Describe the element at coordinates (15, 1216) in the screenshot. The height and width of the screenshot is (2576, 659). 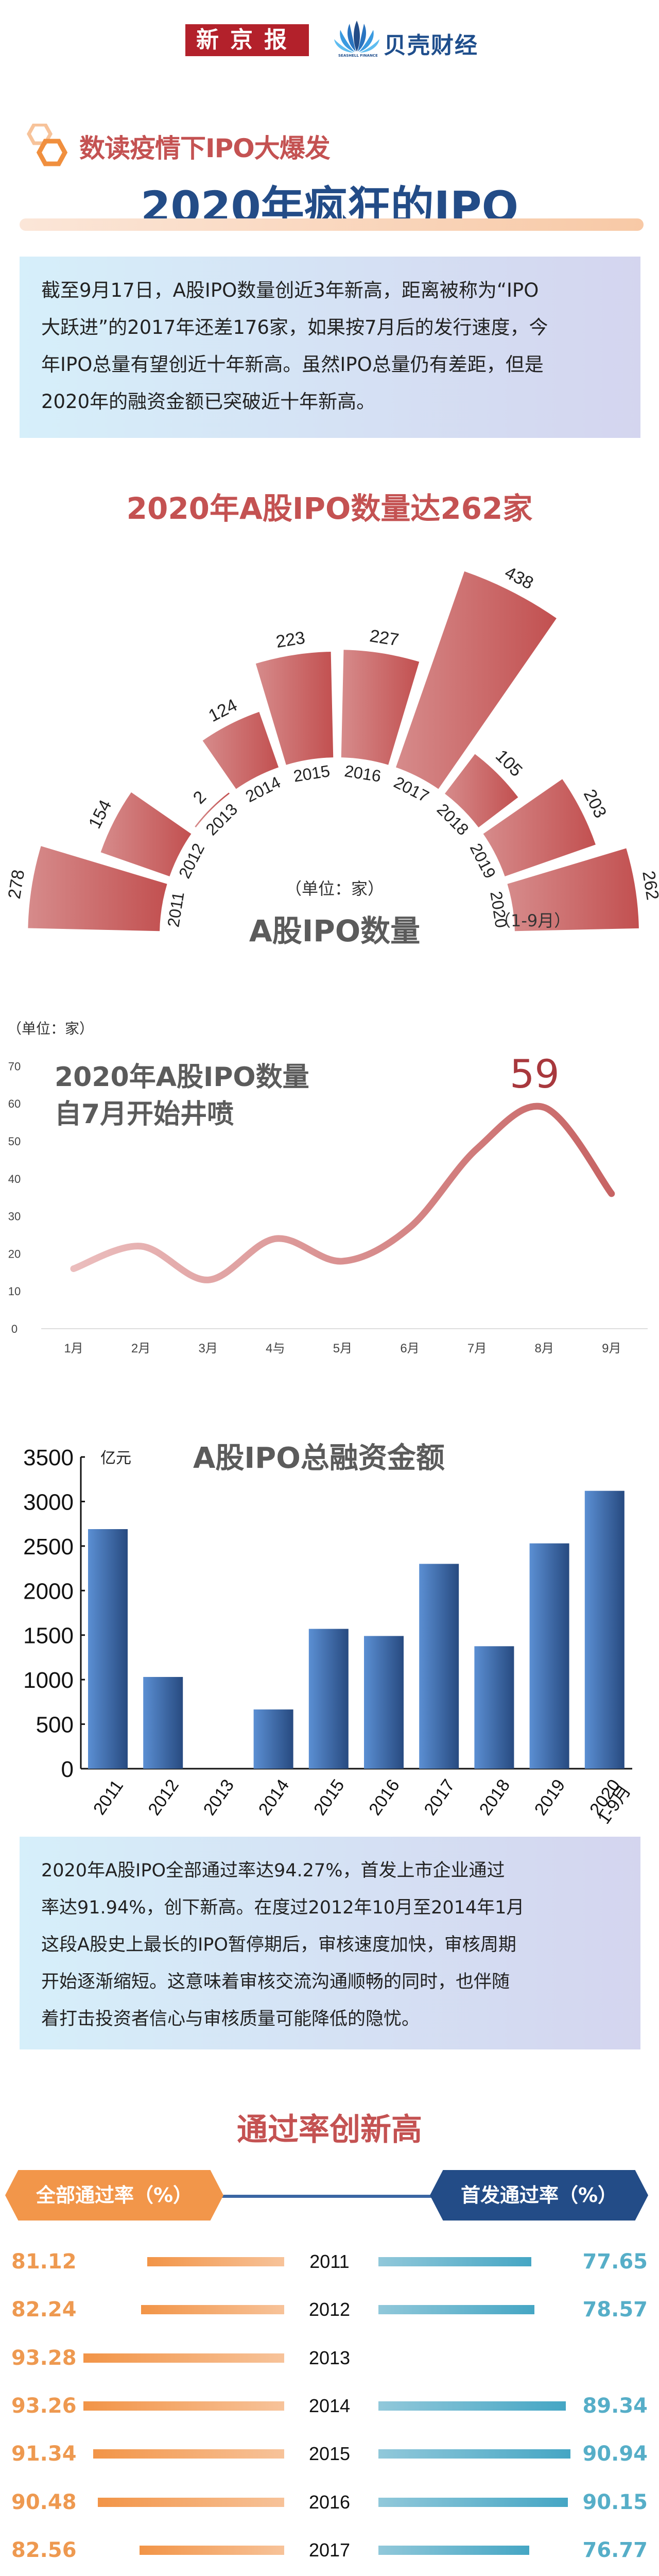
I see `y-tick-label: 30` at that location.